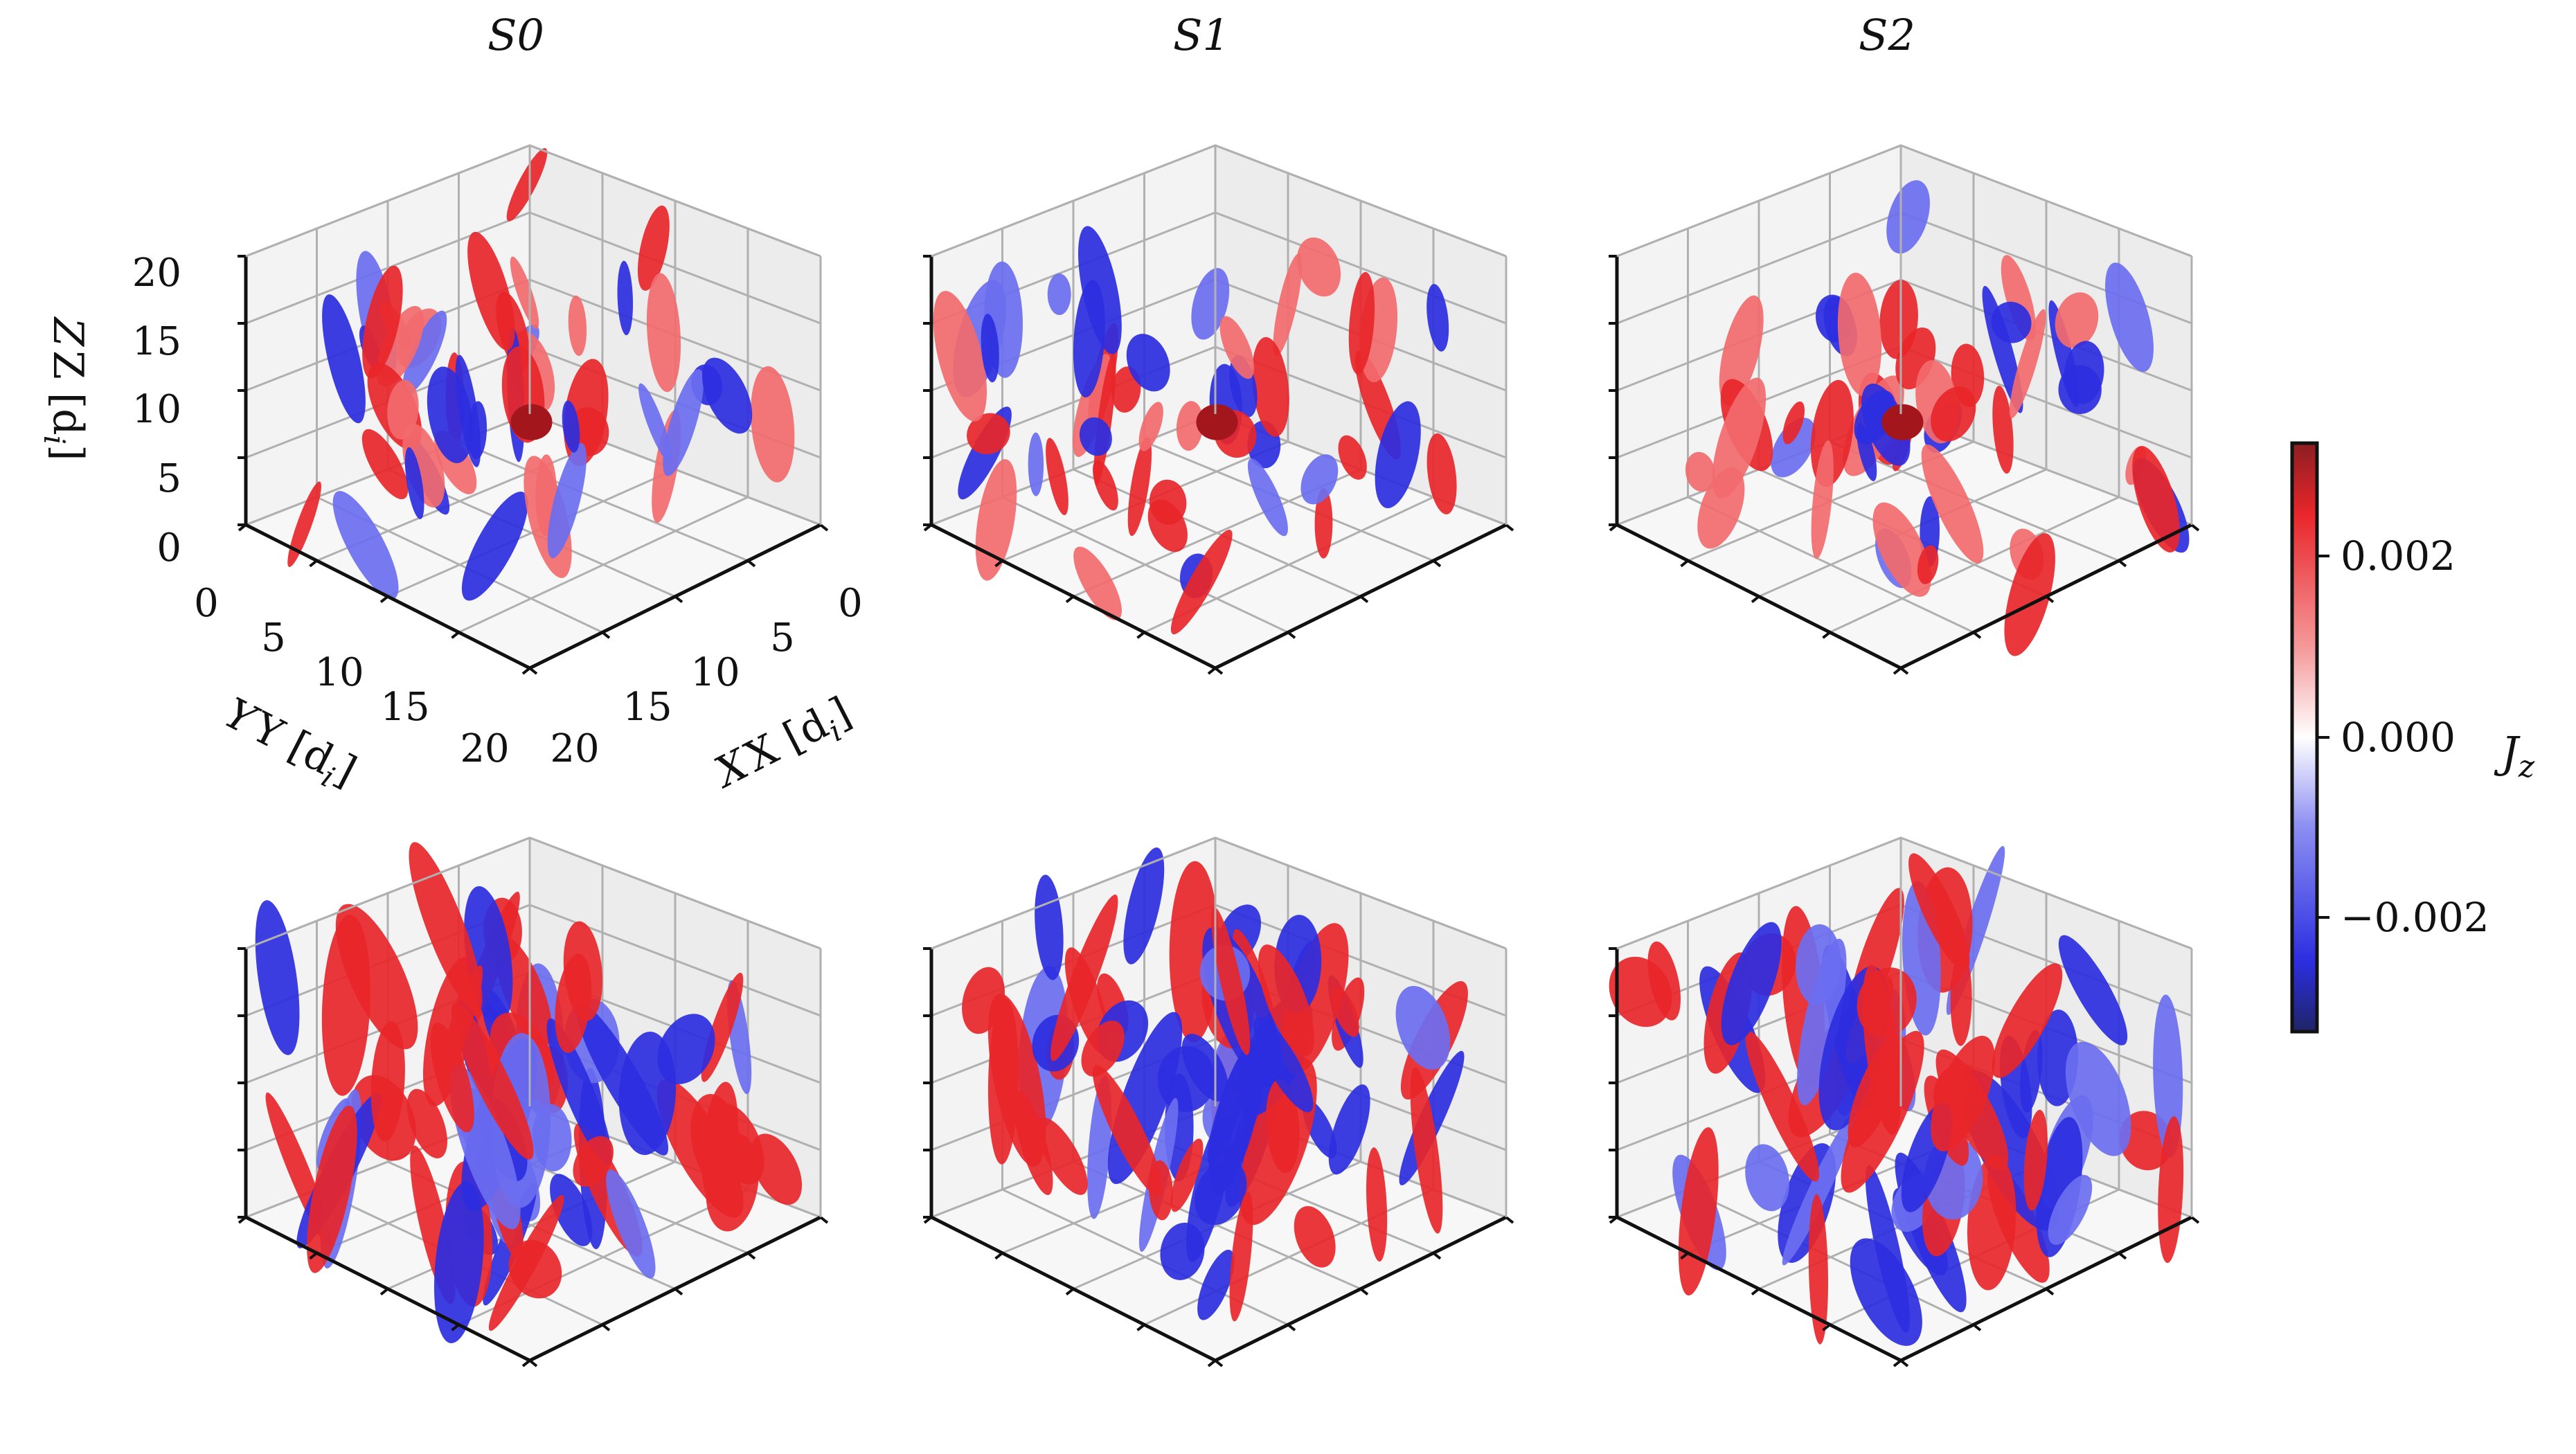 This screenshot has width=2576, height=1454. What do you see at coordinates (2398, 556) in the screenshot?
I see `colorbar-label-pos: 0.002` at bounding box center [2398, 556].